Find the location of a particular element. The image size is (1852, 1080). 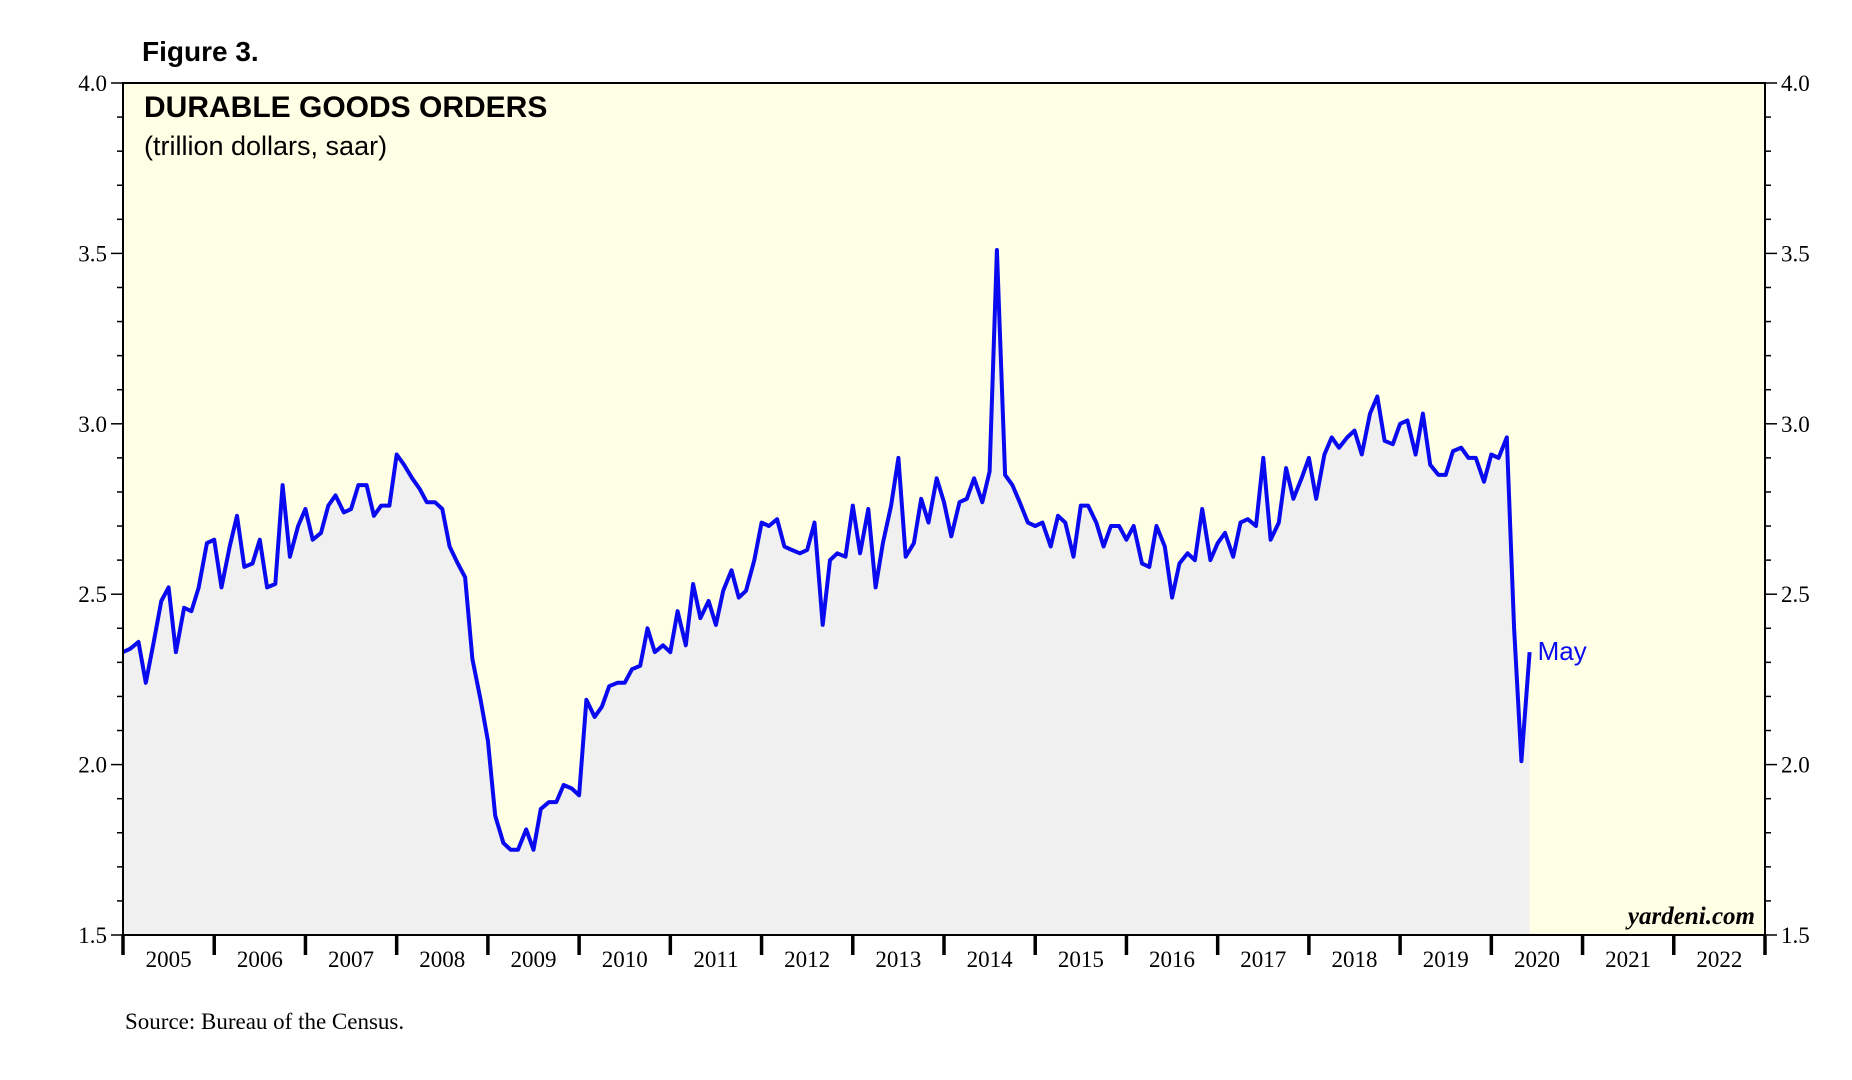

y-tick-label-left: 2.0 is located at coordinates (92, 765).